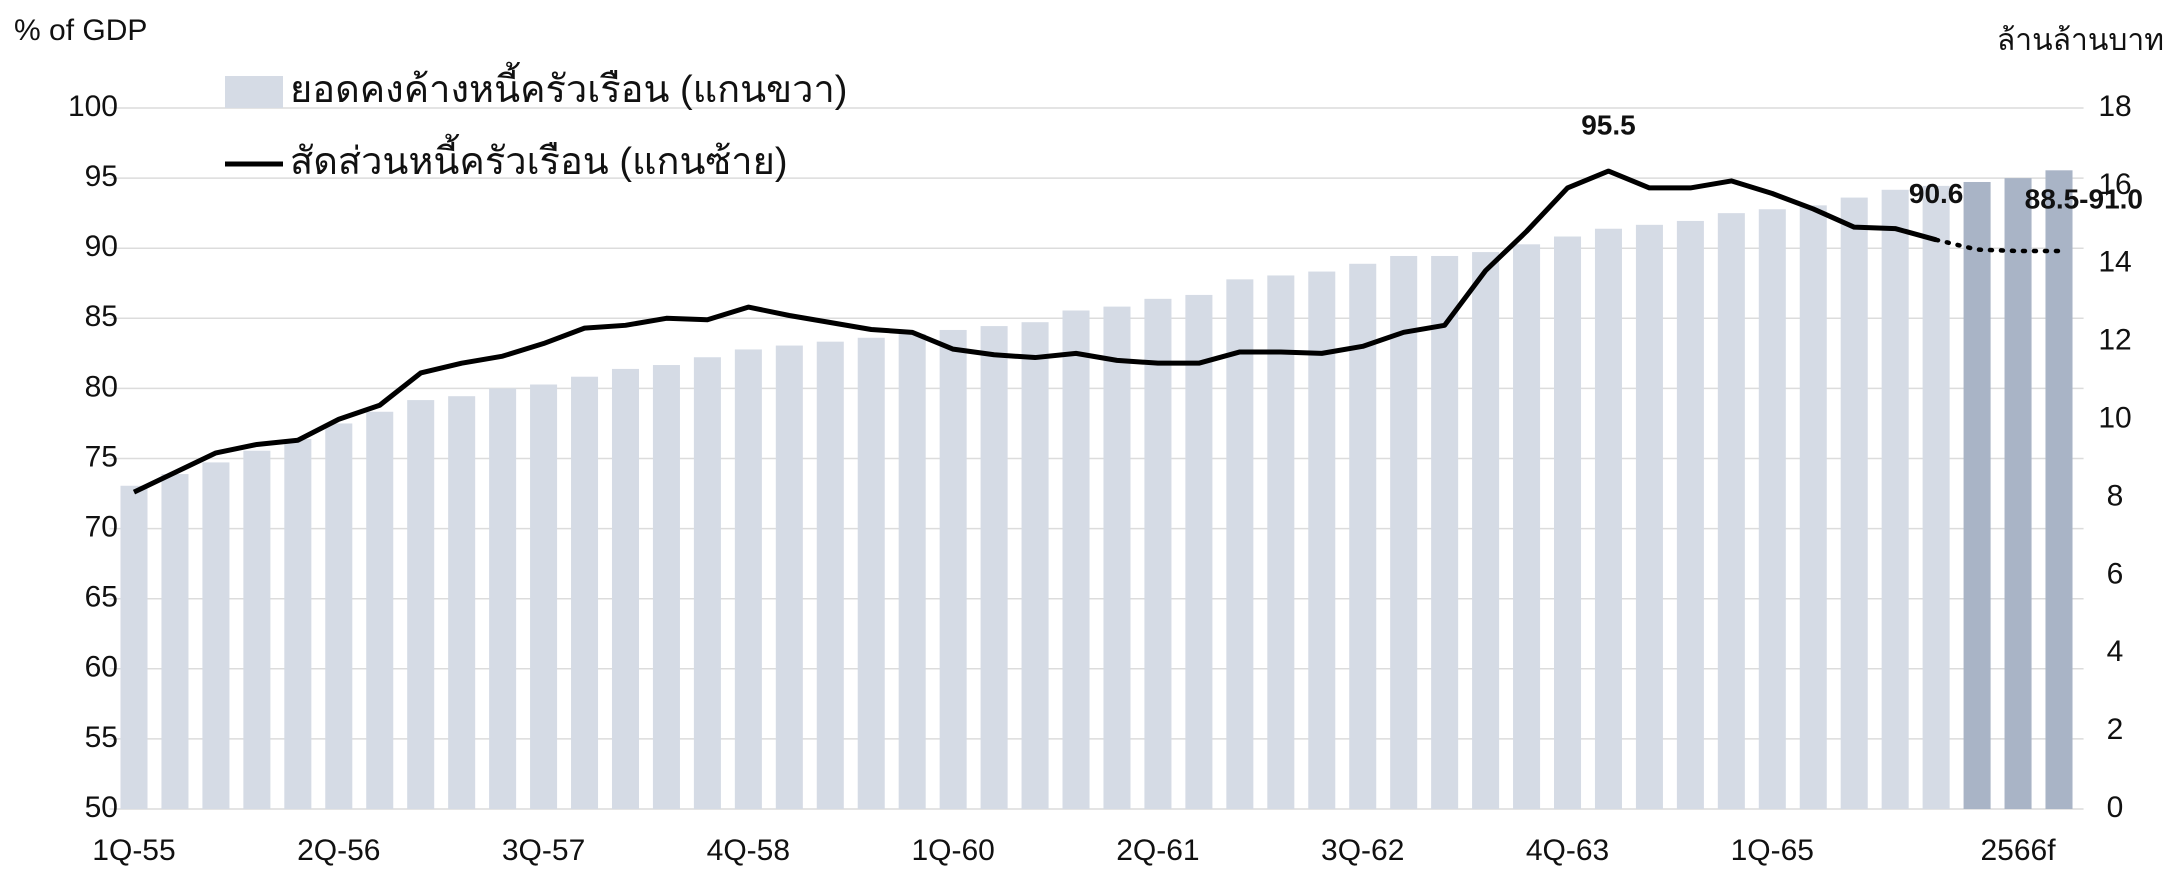  I want to click on x-tick-label: 3Q-62, so click(1362, 850).